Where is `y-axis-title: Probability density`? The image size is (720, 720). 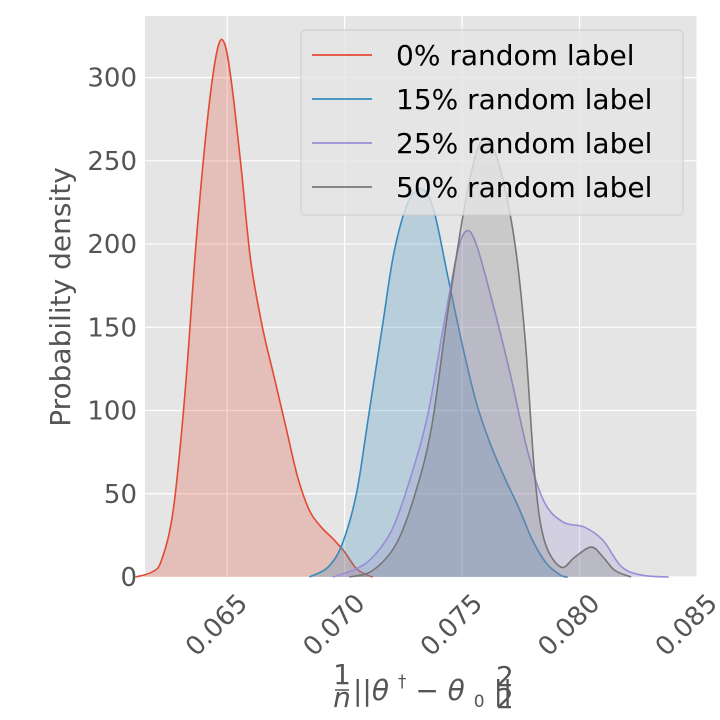 y-axis-title: Probability density is located at coordinates (60, 297).